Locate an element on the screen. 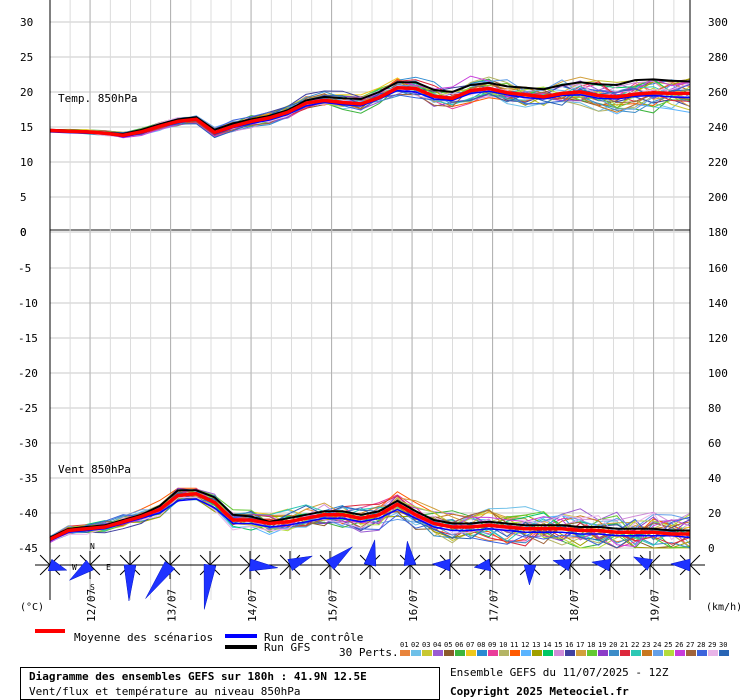 This screenshot has width=740, height=700. pert-id-label: 03 is located at coordinates (426, 645).